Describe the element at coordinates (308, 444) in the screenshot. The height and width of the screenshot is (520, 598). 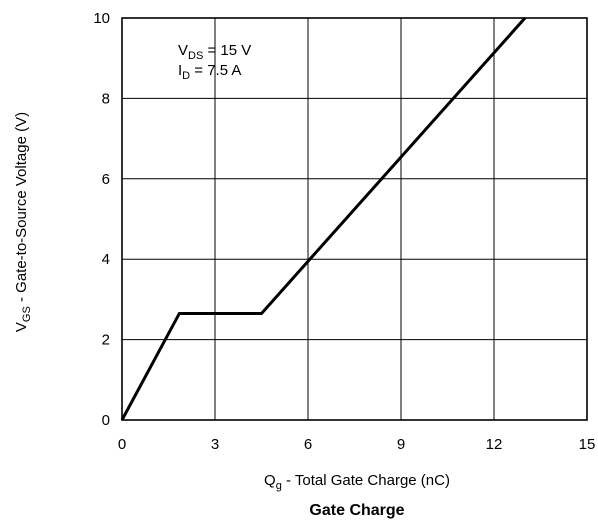
I see `x-tick-label-2: 6` at that location.